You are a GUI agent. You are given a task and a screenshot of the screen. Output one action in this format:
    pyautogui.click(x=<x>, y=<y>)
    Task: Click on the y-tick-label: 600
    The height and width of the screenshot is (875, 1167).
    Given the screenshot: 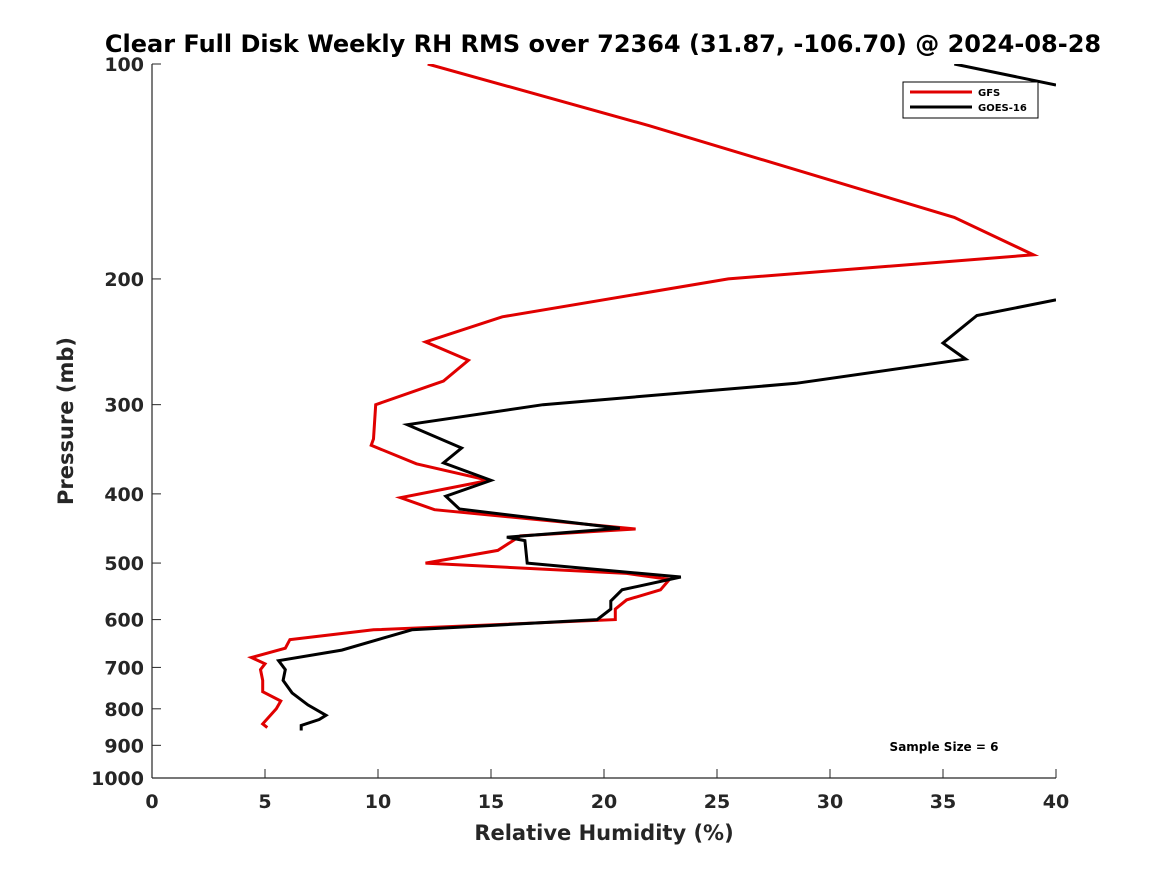 What is the action you would take?
    pyautogui.click(x=124, y=621)
    